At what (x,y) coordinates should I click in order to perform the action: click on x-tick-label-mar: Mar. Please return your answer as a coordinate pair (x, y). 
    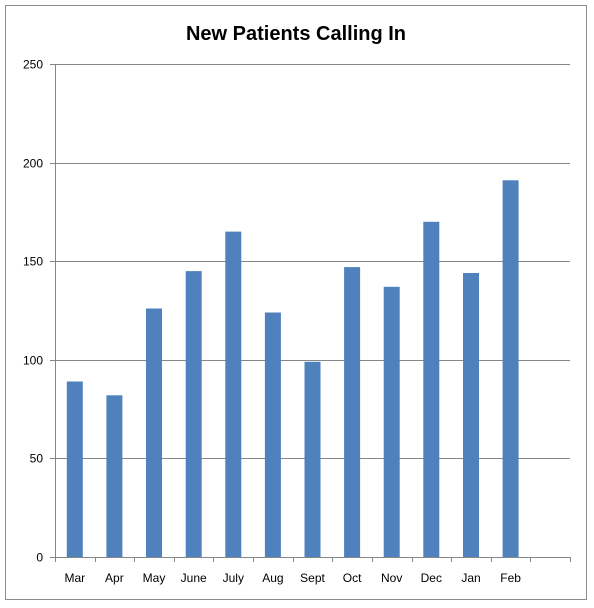
    Looking at the image, I should click on (74, 578).